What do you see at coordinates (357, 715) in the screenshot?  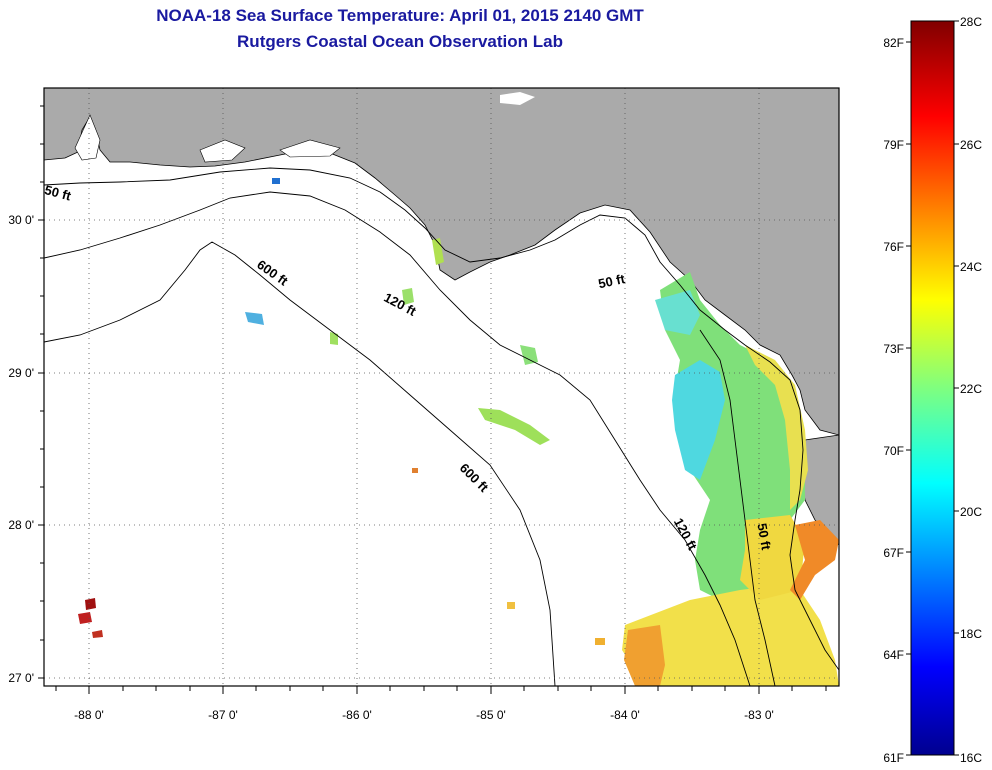 I see `lon-tick-label: -86 0'` at bounding box center [357, 715].